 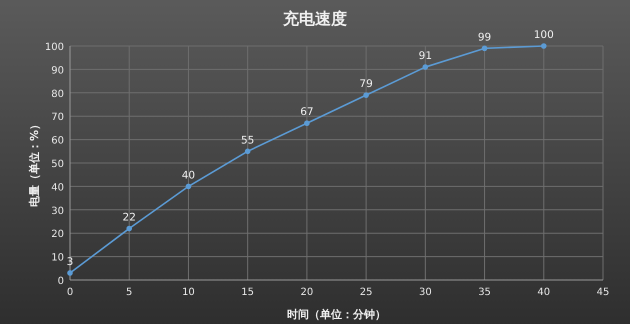 What do you see at coordinates (57, 94) in the screenshot?
I see `y-tick-label: 80` at bounding box center [57, 94].